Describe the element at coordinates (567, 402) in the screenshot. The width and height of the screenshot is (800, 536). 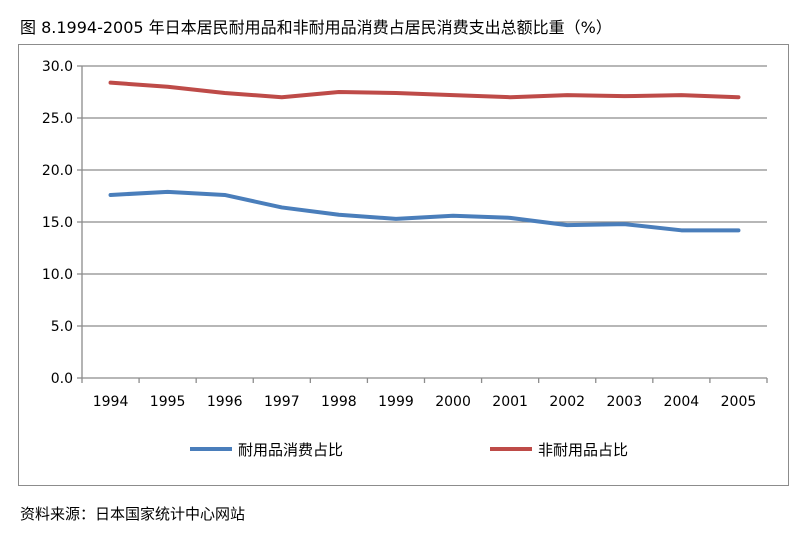
I see `x-tick-label: 2002` at that location.